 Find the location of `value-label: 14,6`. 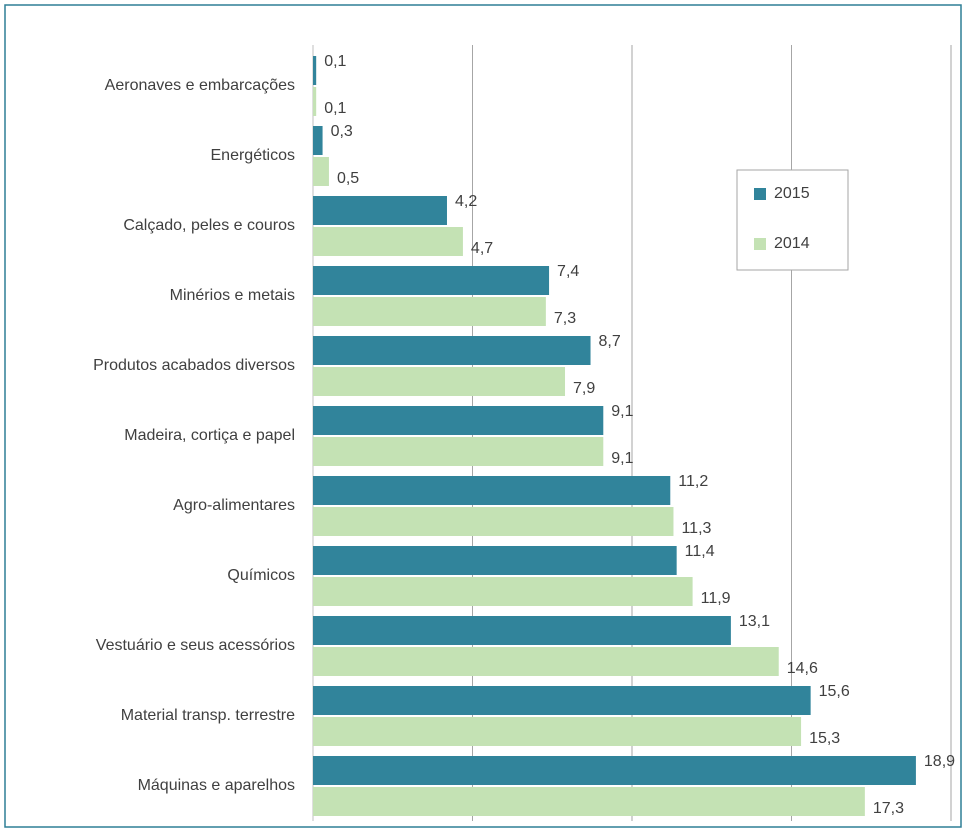

value-label: 14,6 is located at coordinates (802, 668).